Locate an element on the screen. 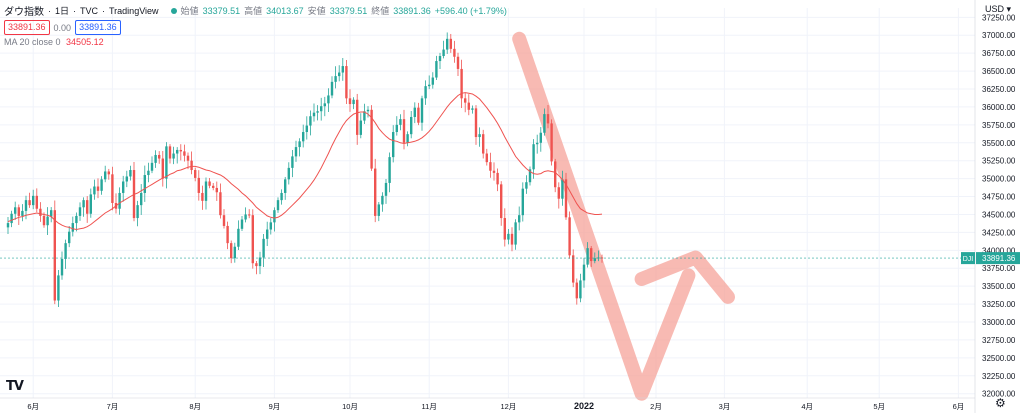  x-tick-label: 2022 is located at coordinates (584, 406).